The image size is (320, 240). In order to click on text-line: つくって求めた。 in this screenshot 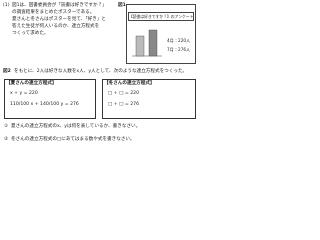, I will do `click(30, 33)`.